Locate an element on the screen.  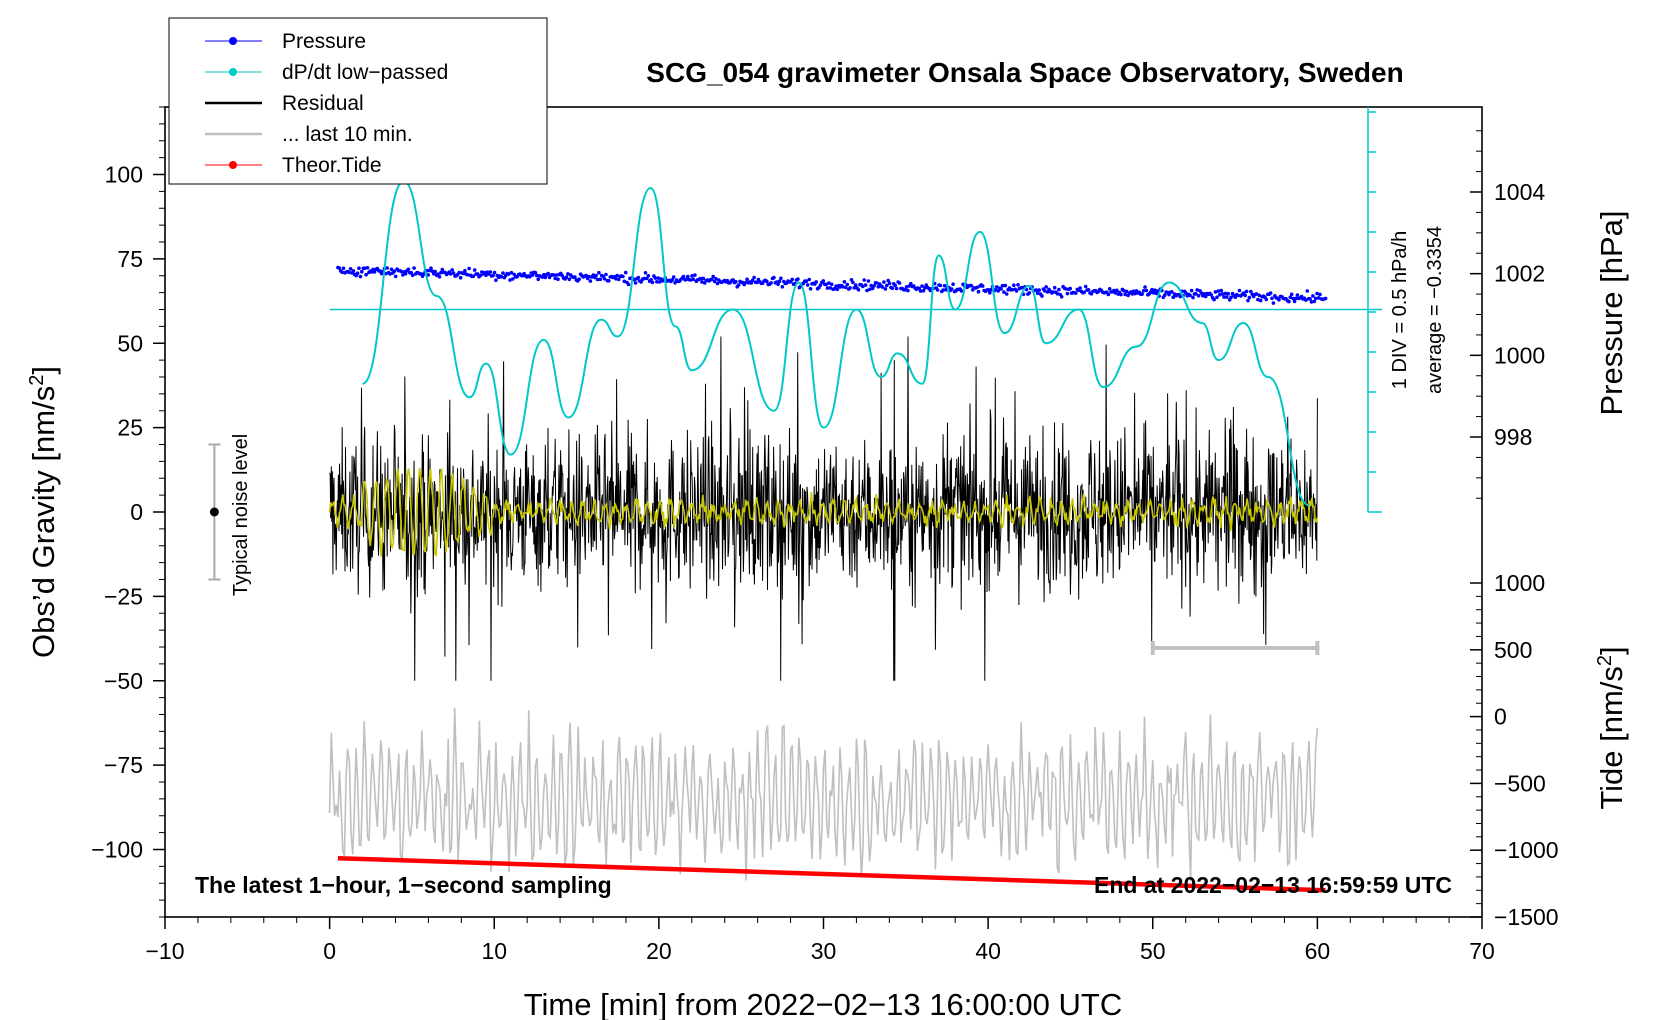
dpdt-average-label: average = −0.3354 is located at coordinates (1435, 310).